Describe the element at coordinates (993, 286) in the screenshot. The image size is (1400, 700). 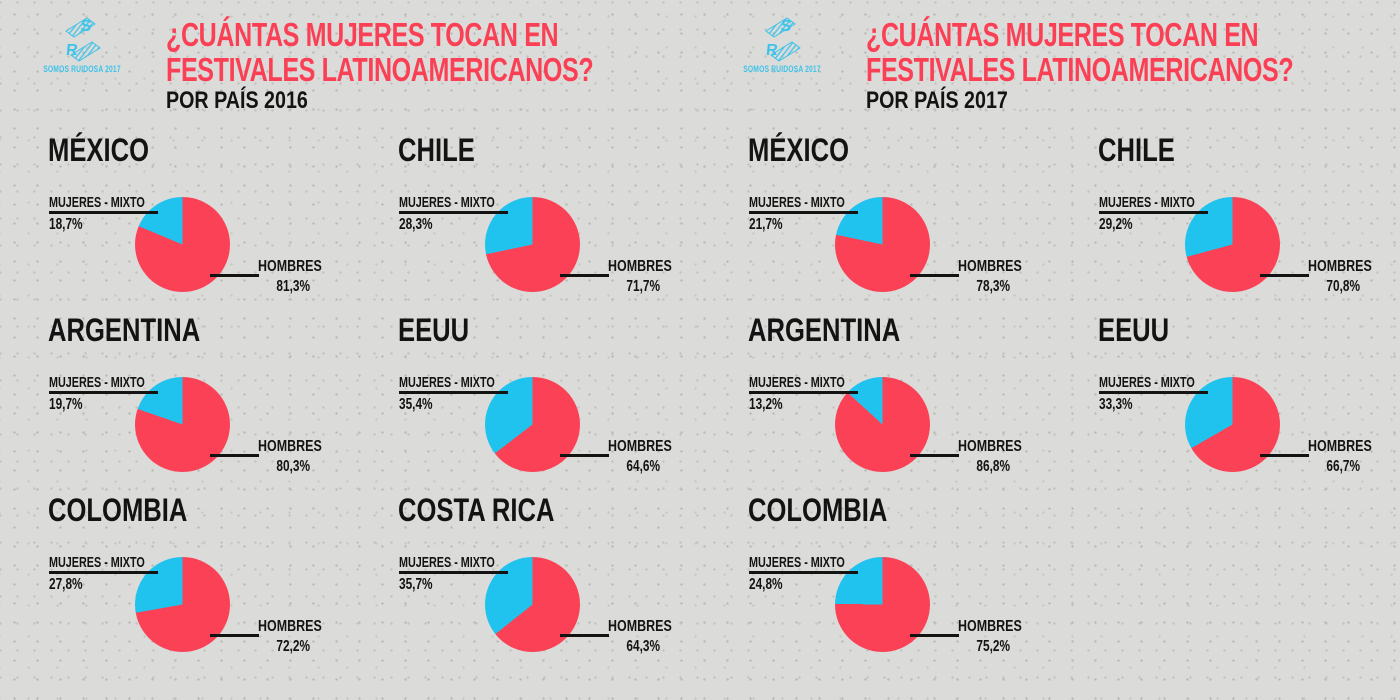
I see `hombres-percentage: 78,3%` at that location.